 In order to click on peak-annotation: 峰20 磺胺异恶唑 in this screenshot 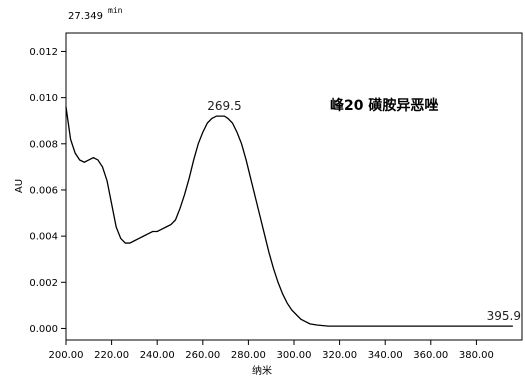, I will do `click(384, 105)`.